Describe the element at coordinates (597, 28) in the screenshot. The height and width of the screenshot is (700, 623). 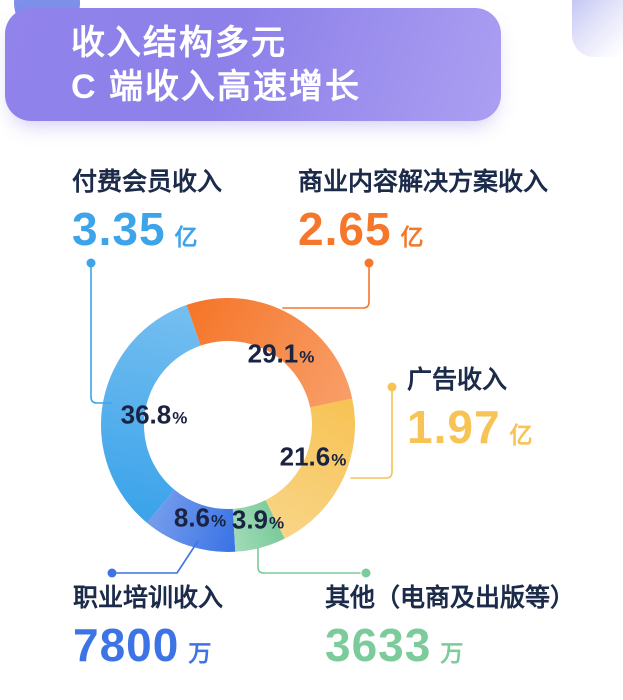
I see `top-right-accent-shape` at that location.